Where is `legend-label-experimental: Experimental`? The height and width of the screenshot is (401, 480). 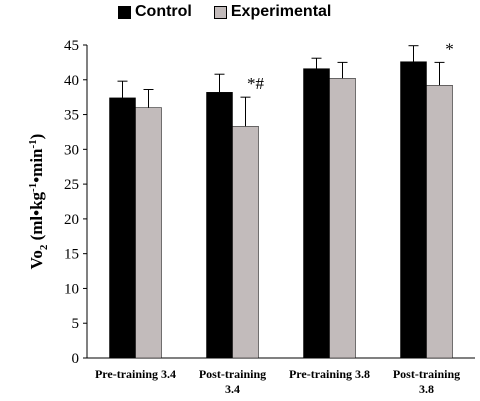
legend-label-experimental: Experimental is located at coordinates (281, 11).